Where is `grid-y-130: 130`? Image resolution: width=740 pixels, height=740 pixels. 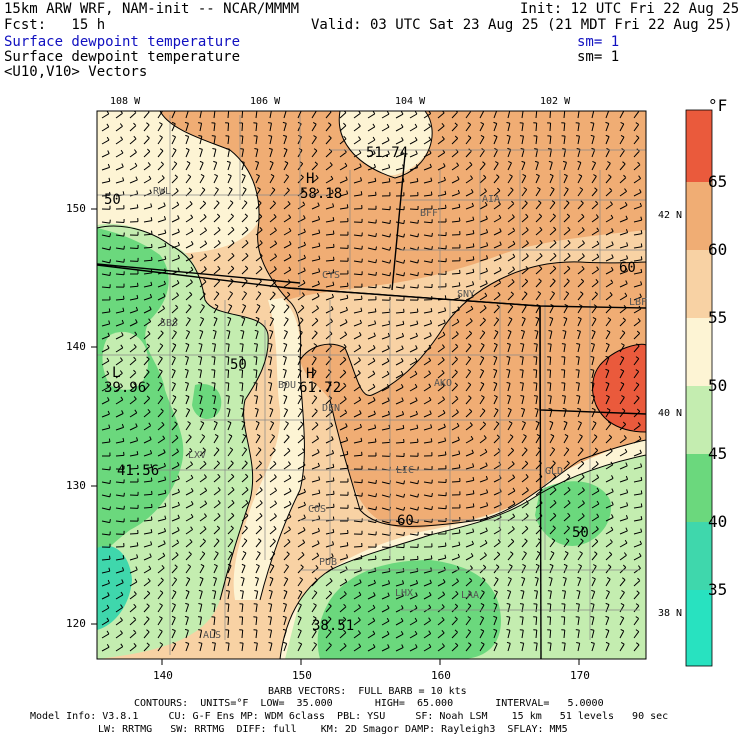 grid-y-130: 130 is located at coordinates (76, 485).